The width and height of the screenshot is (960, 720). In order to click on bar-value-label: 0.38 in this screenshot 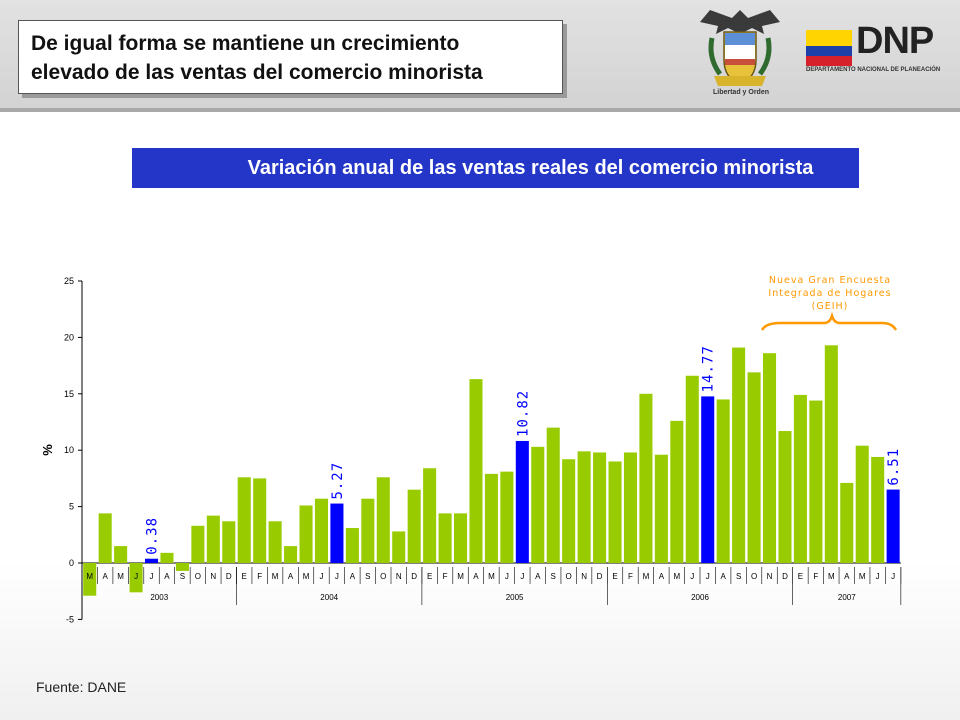, I will do `click(153, 536)`.